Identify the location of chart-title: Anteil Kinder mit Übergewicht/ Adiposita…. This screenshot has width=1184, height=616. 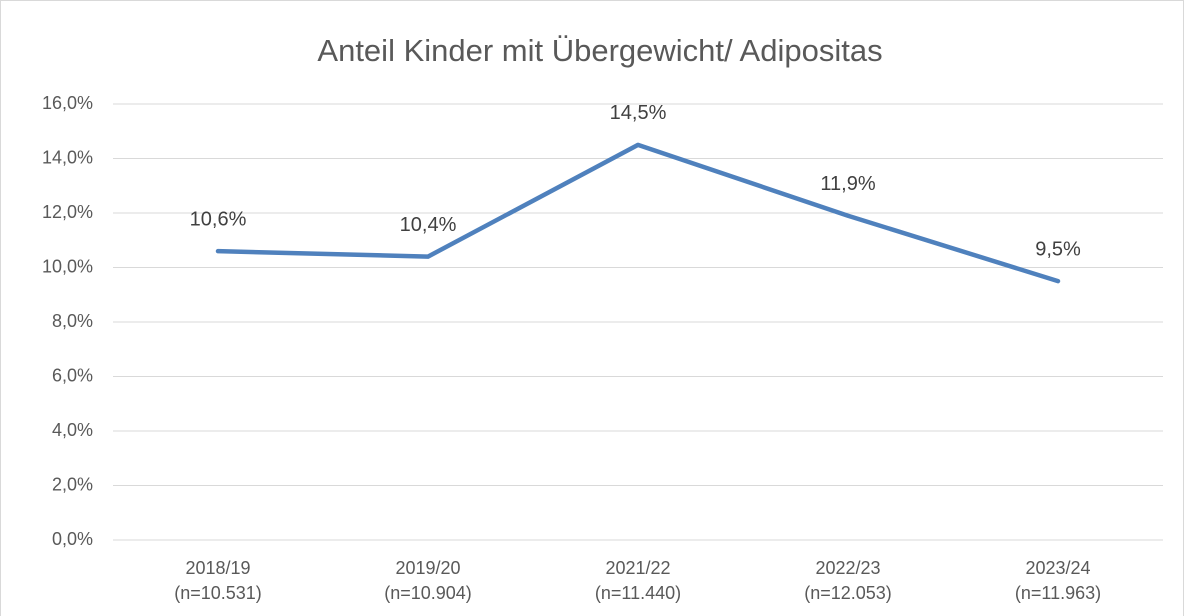
(599, 50).